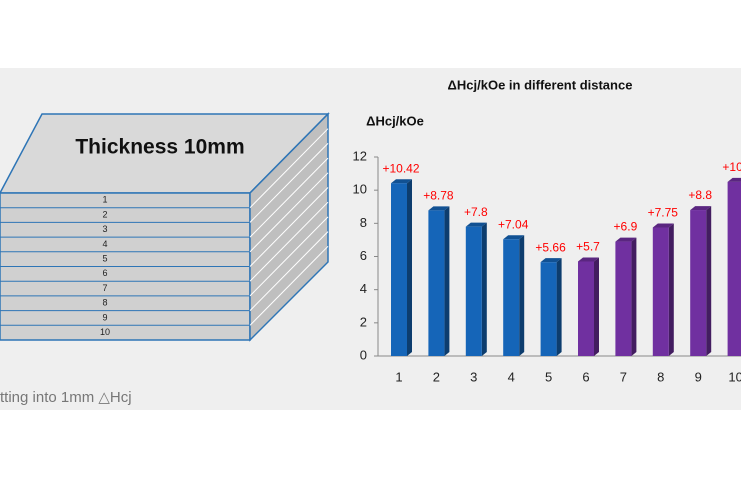 This screenshot has width=741, height=486. What do you see at coordinates (66, 397) in the screenshot?
I see `caption: tting into 1mm △Hcj` at bounding box center [66, 397].